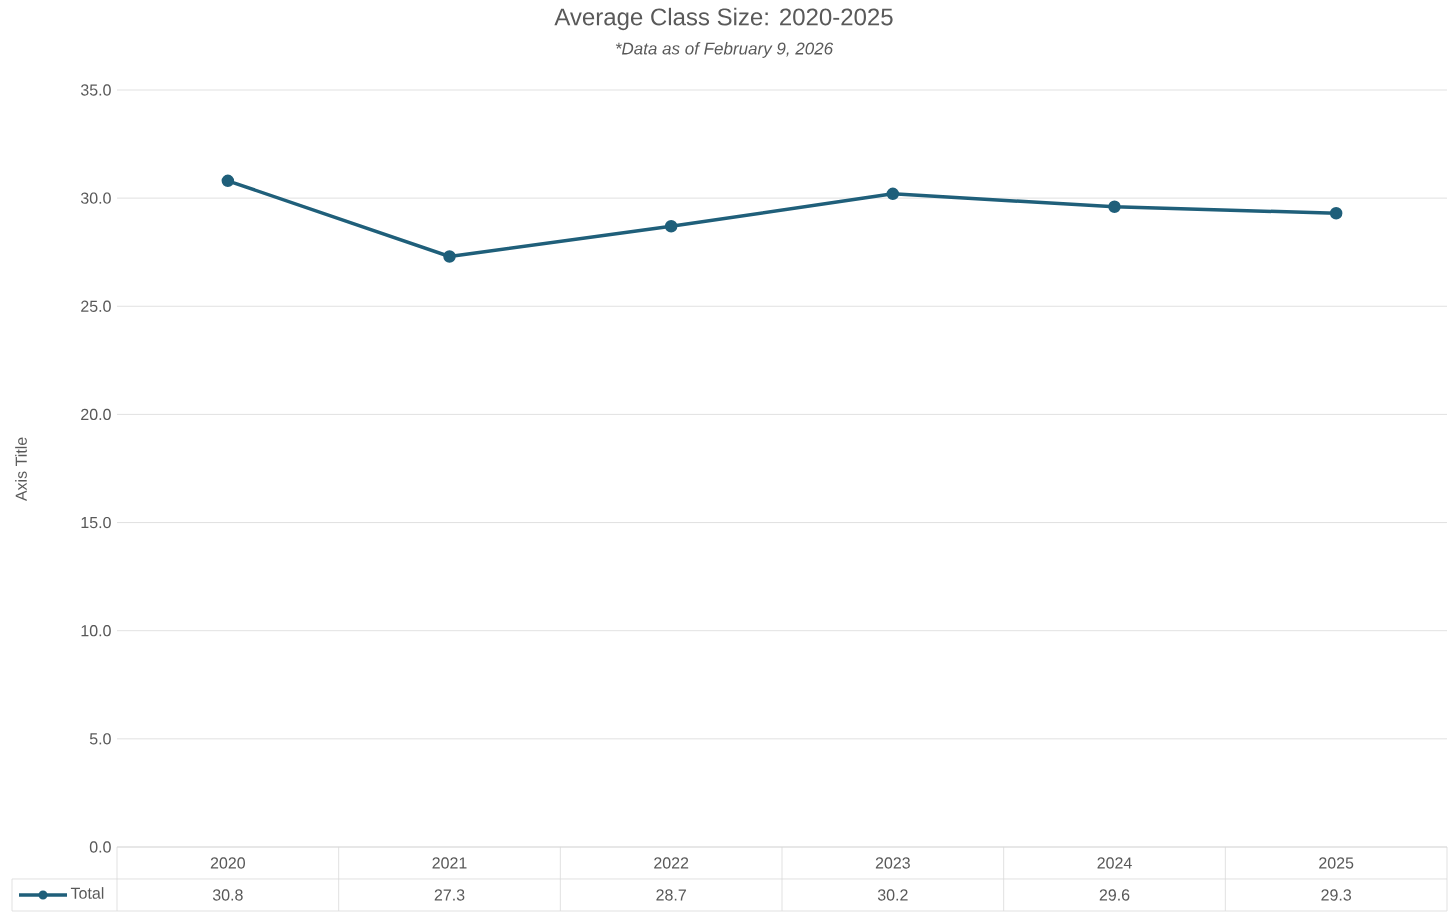 The image size is (1449, 918). I want to click on legend-label: Total, so click(87, 893).